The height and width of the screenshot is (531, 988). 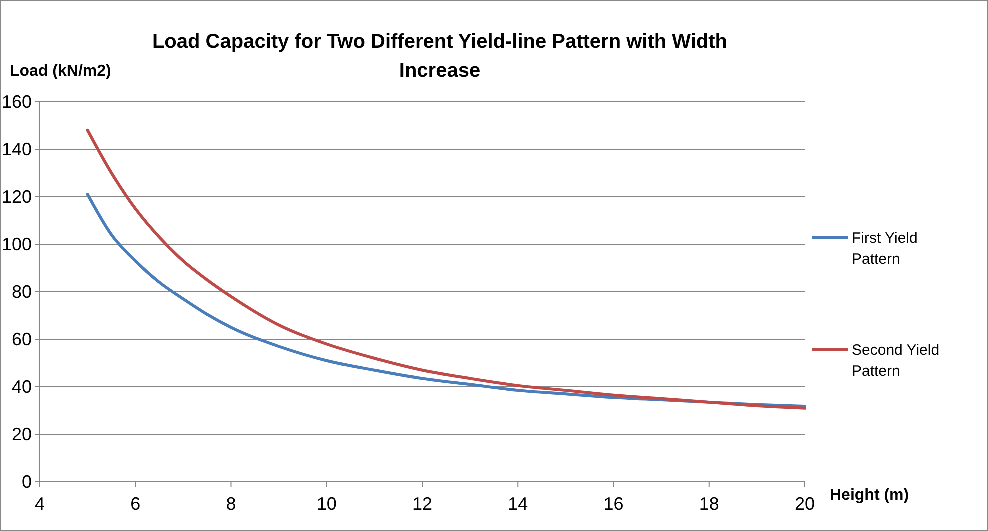 What do you see at coordinates (40, 504) in the screenshot?
I see `x-tick-label: 4` at bounding box center [40, 504].